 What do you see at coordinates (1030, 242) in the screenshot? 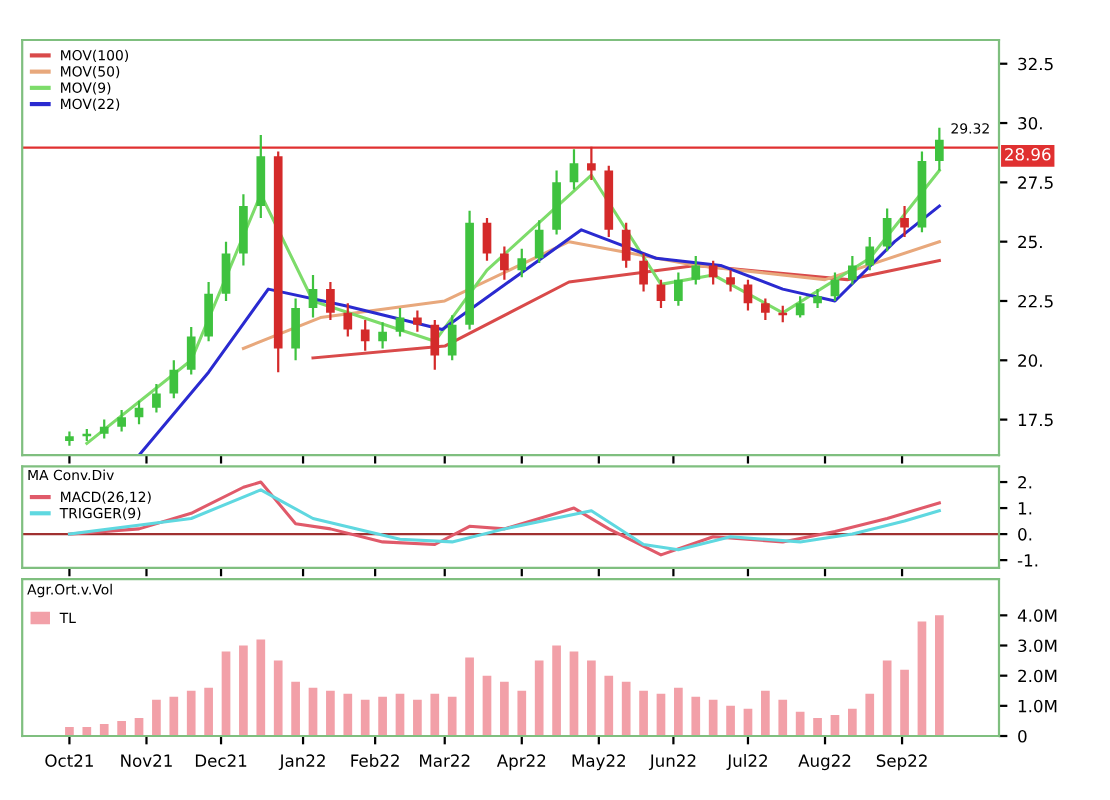
I see `y-tick-label: 25.` at bounding box center [1030, 242].